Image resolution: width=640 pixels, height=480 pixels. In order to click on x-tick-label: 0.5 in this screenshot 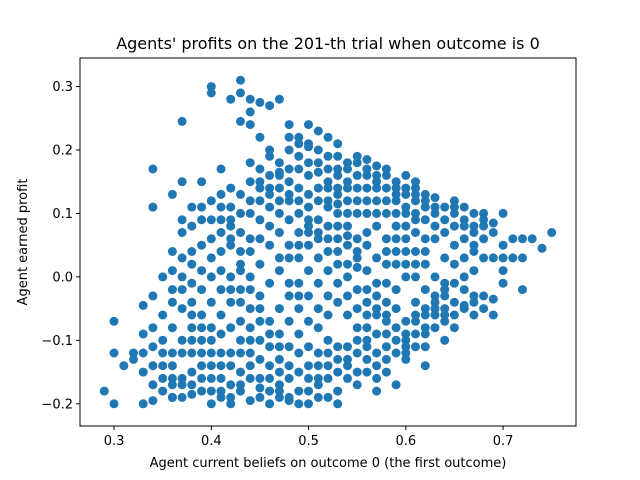, I will do `click(308, 441)`.